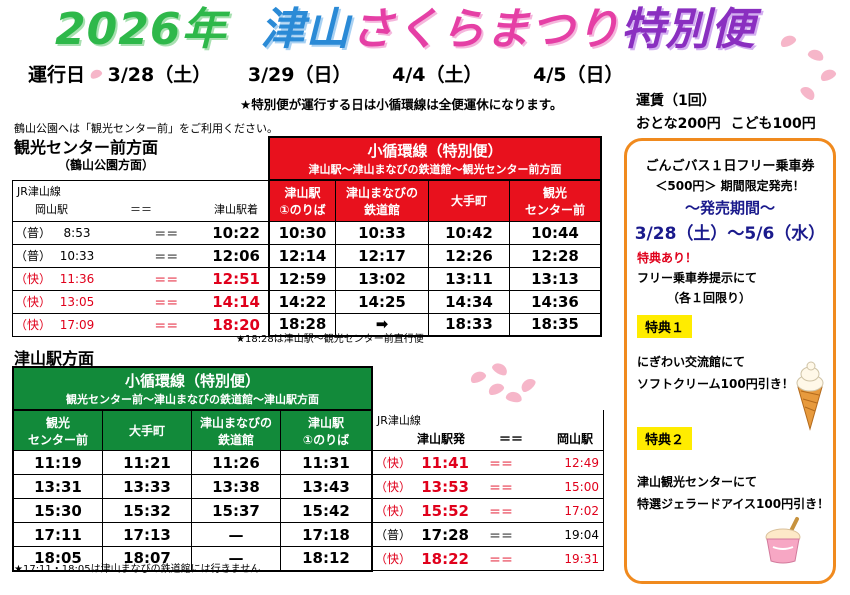  I want to click on jr-departure-time: 10:33, so click(77, 255).